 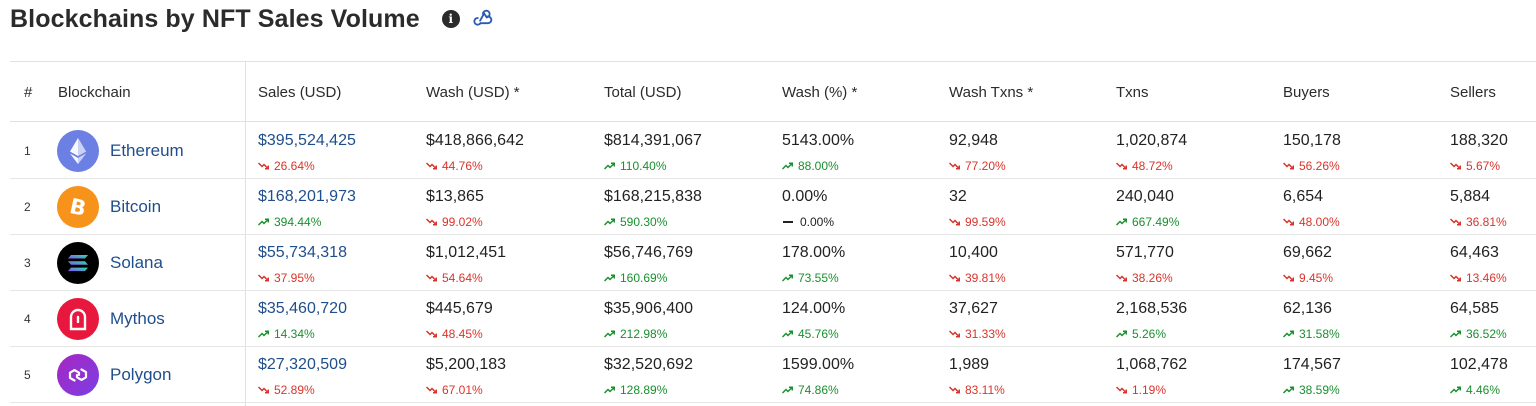 What do you see at coordinates (302, 364) in the screenshot?
I see `sales-value: $27,320,509` at bounding box center [302, 364].